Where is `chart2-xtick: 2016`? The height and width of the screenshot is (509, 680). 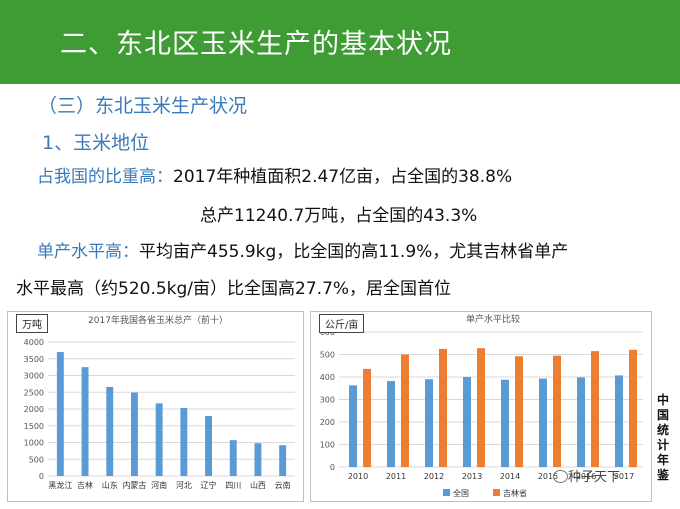
chart2-xtick: 2016 is located at coordinates (586, 476).